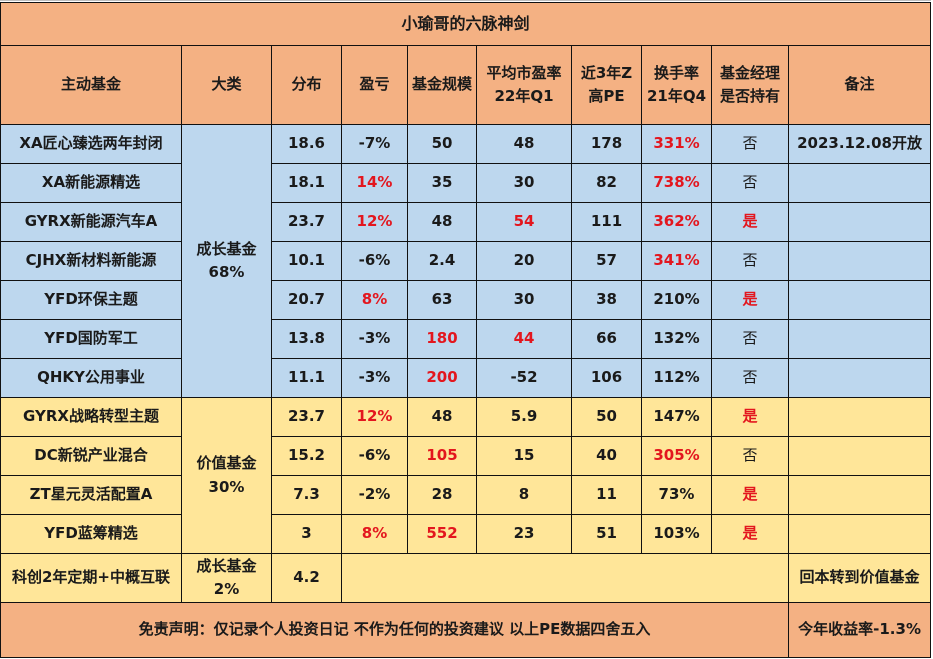 The width and height of the screenshot is (933, 659). Describe the element at coordinates (442, 300) in the screenshot. I see `cell-scale: 63` at that location.